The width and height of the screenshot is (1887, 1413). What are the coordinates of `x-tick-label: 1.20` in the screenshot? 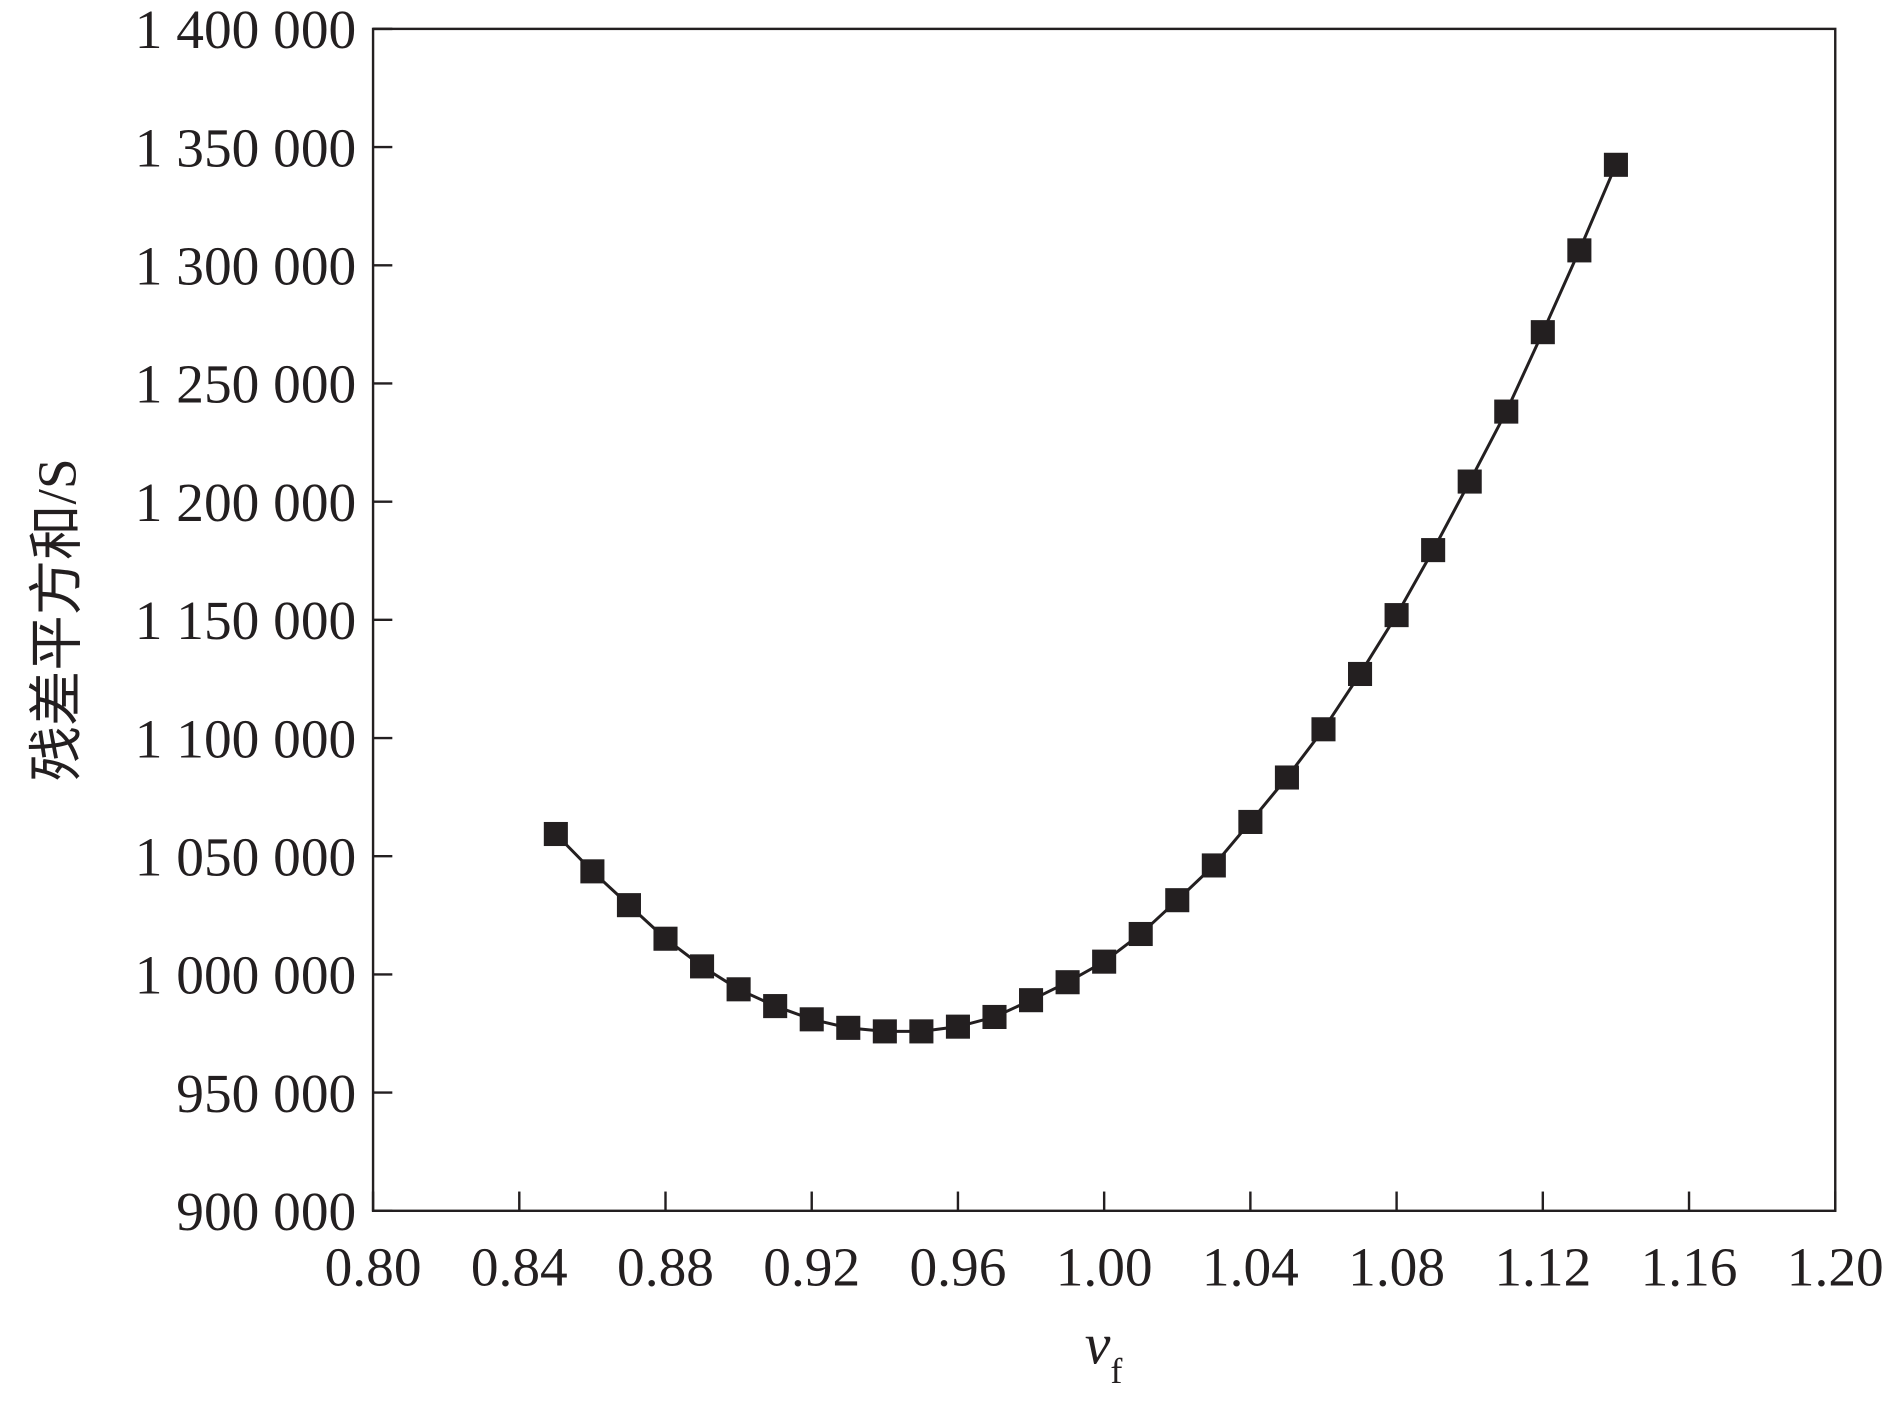 It's located at (1835, 1266).